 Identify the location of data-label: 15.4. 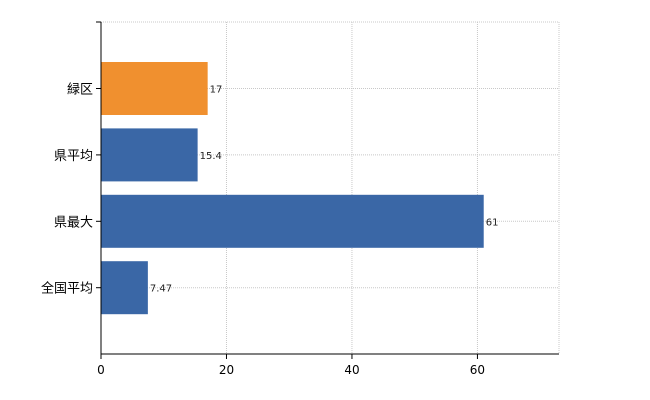
(211, 156).